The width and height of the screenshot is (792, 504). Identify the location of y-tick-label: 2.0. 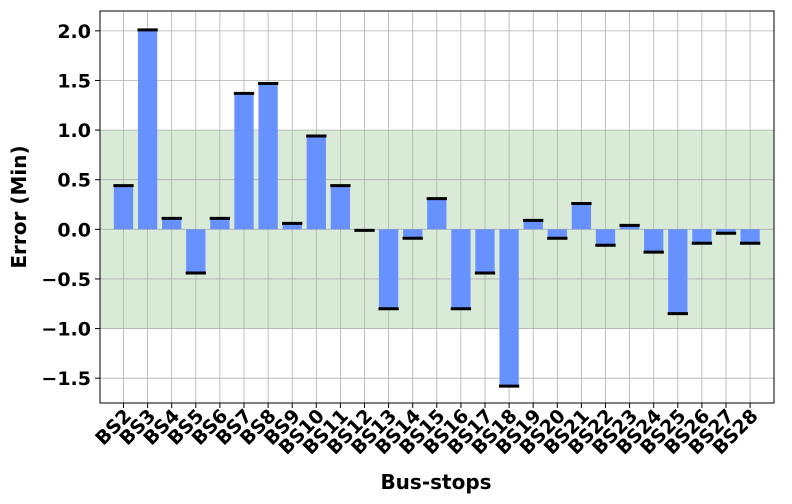
(74, 32).